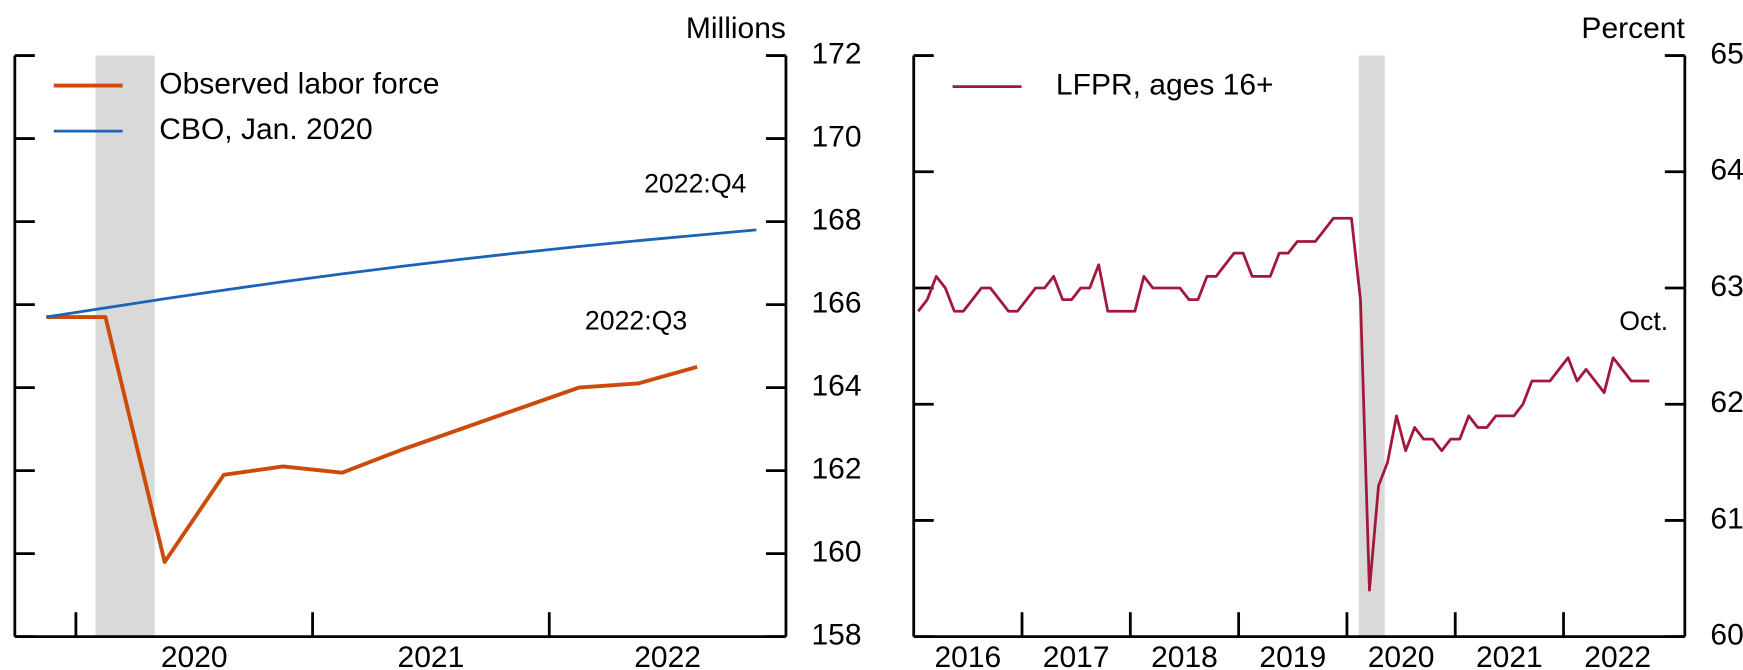 Image resolution: width=1743 pixels, height=670 pixels. What do you see at coordinates (299, 83) in the screenshot?
I see `legend-label: Observed labor force` at bounding box center [299, 83].